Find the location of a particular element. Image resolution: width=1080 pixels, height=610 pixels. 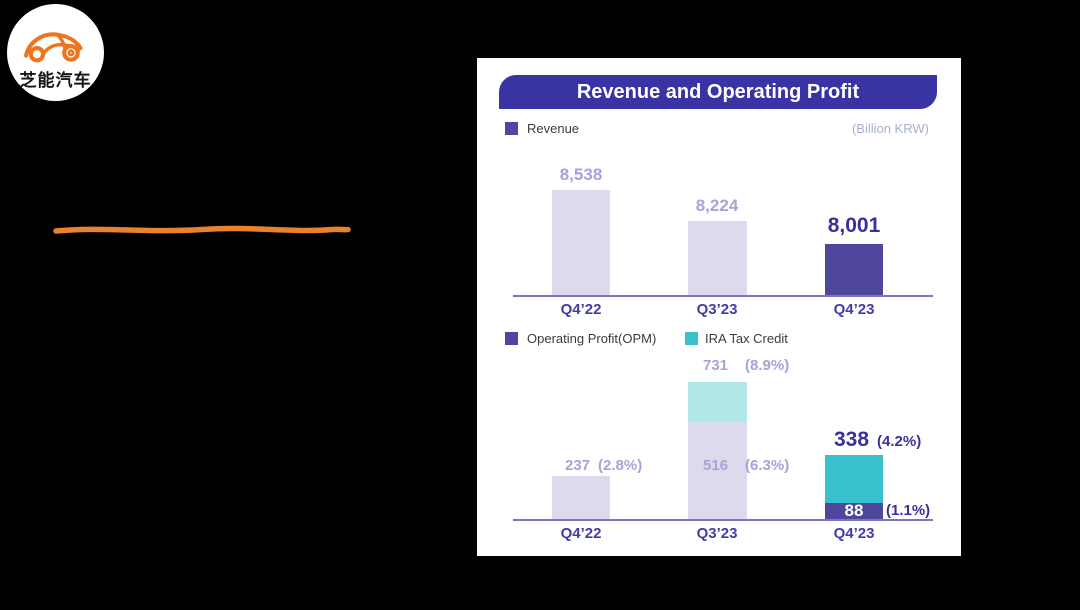

op-cat-q3-23: Q3’23 is located at coordinates (717, 533).